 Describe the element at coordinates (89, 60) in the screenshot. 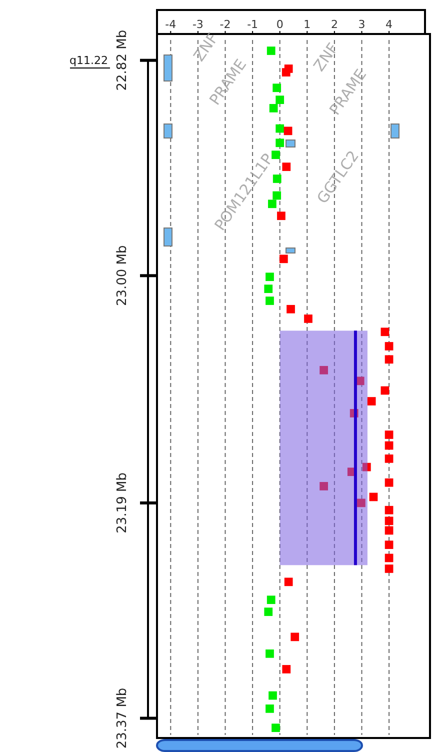

I see `text: q11.22` at that location.